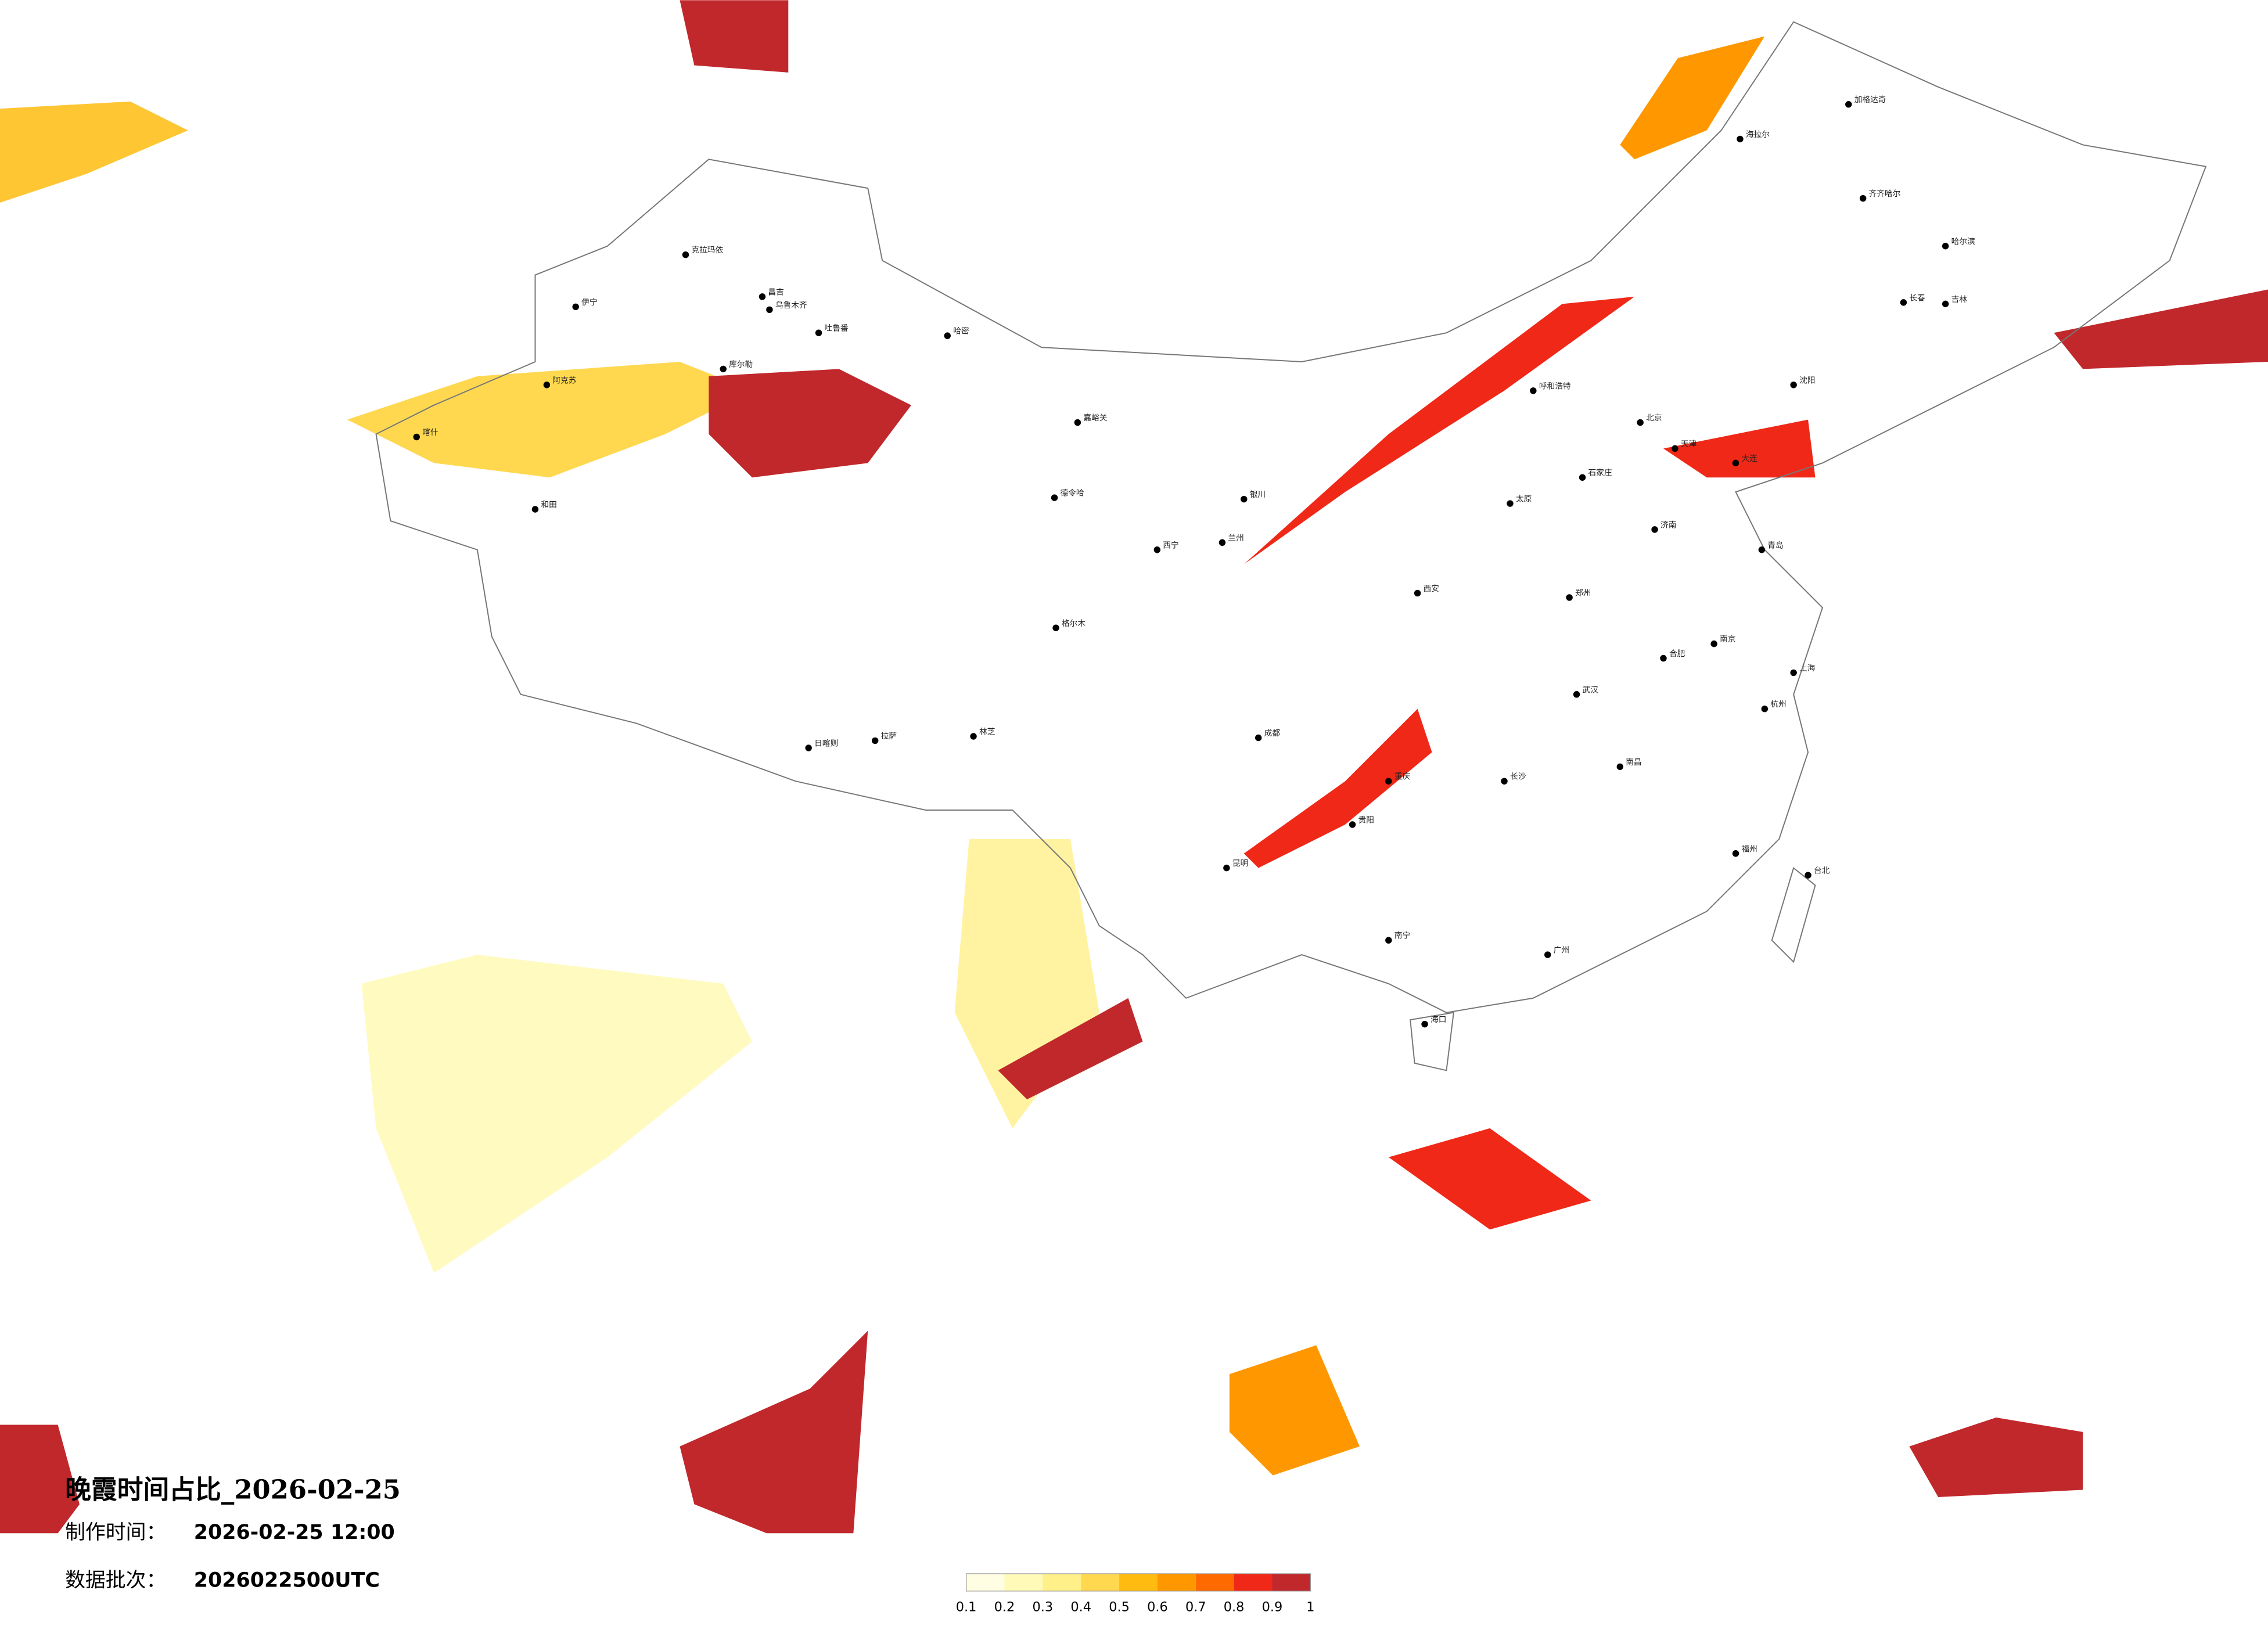 This screenshot has width=2268, height=1626. What do you see at coordinates (1778, 704) in the screenshot?
I see `city-label: 杭州` at bounding box center [1778, 704].